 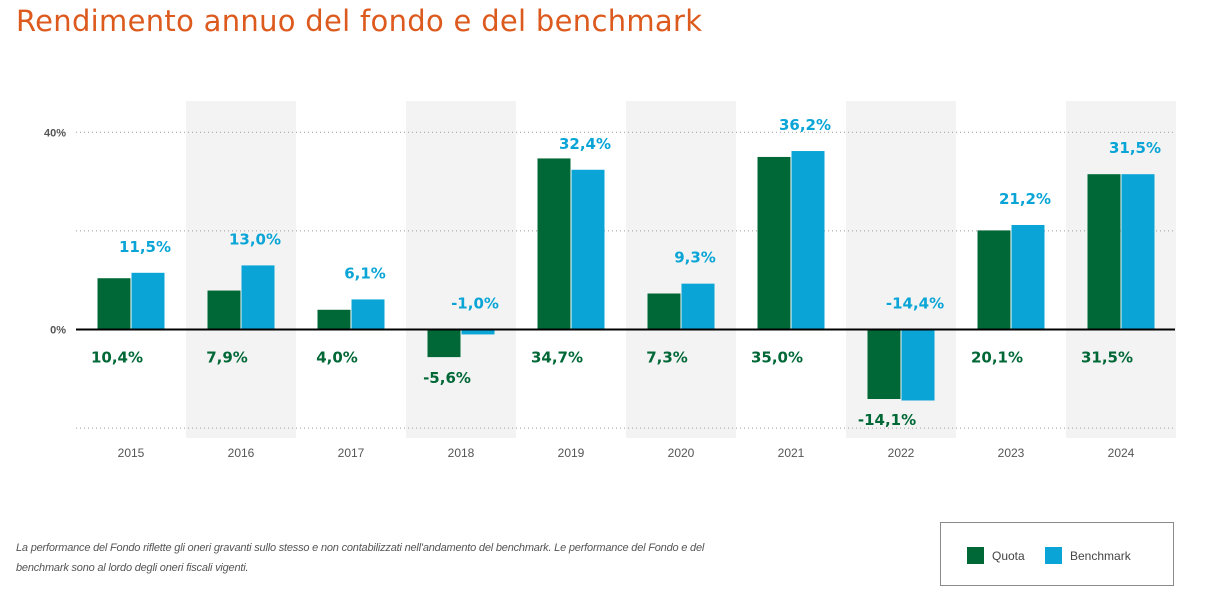 I want to click on data-label-benchmark: 9,3%, so click(x=695, y=258).